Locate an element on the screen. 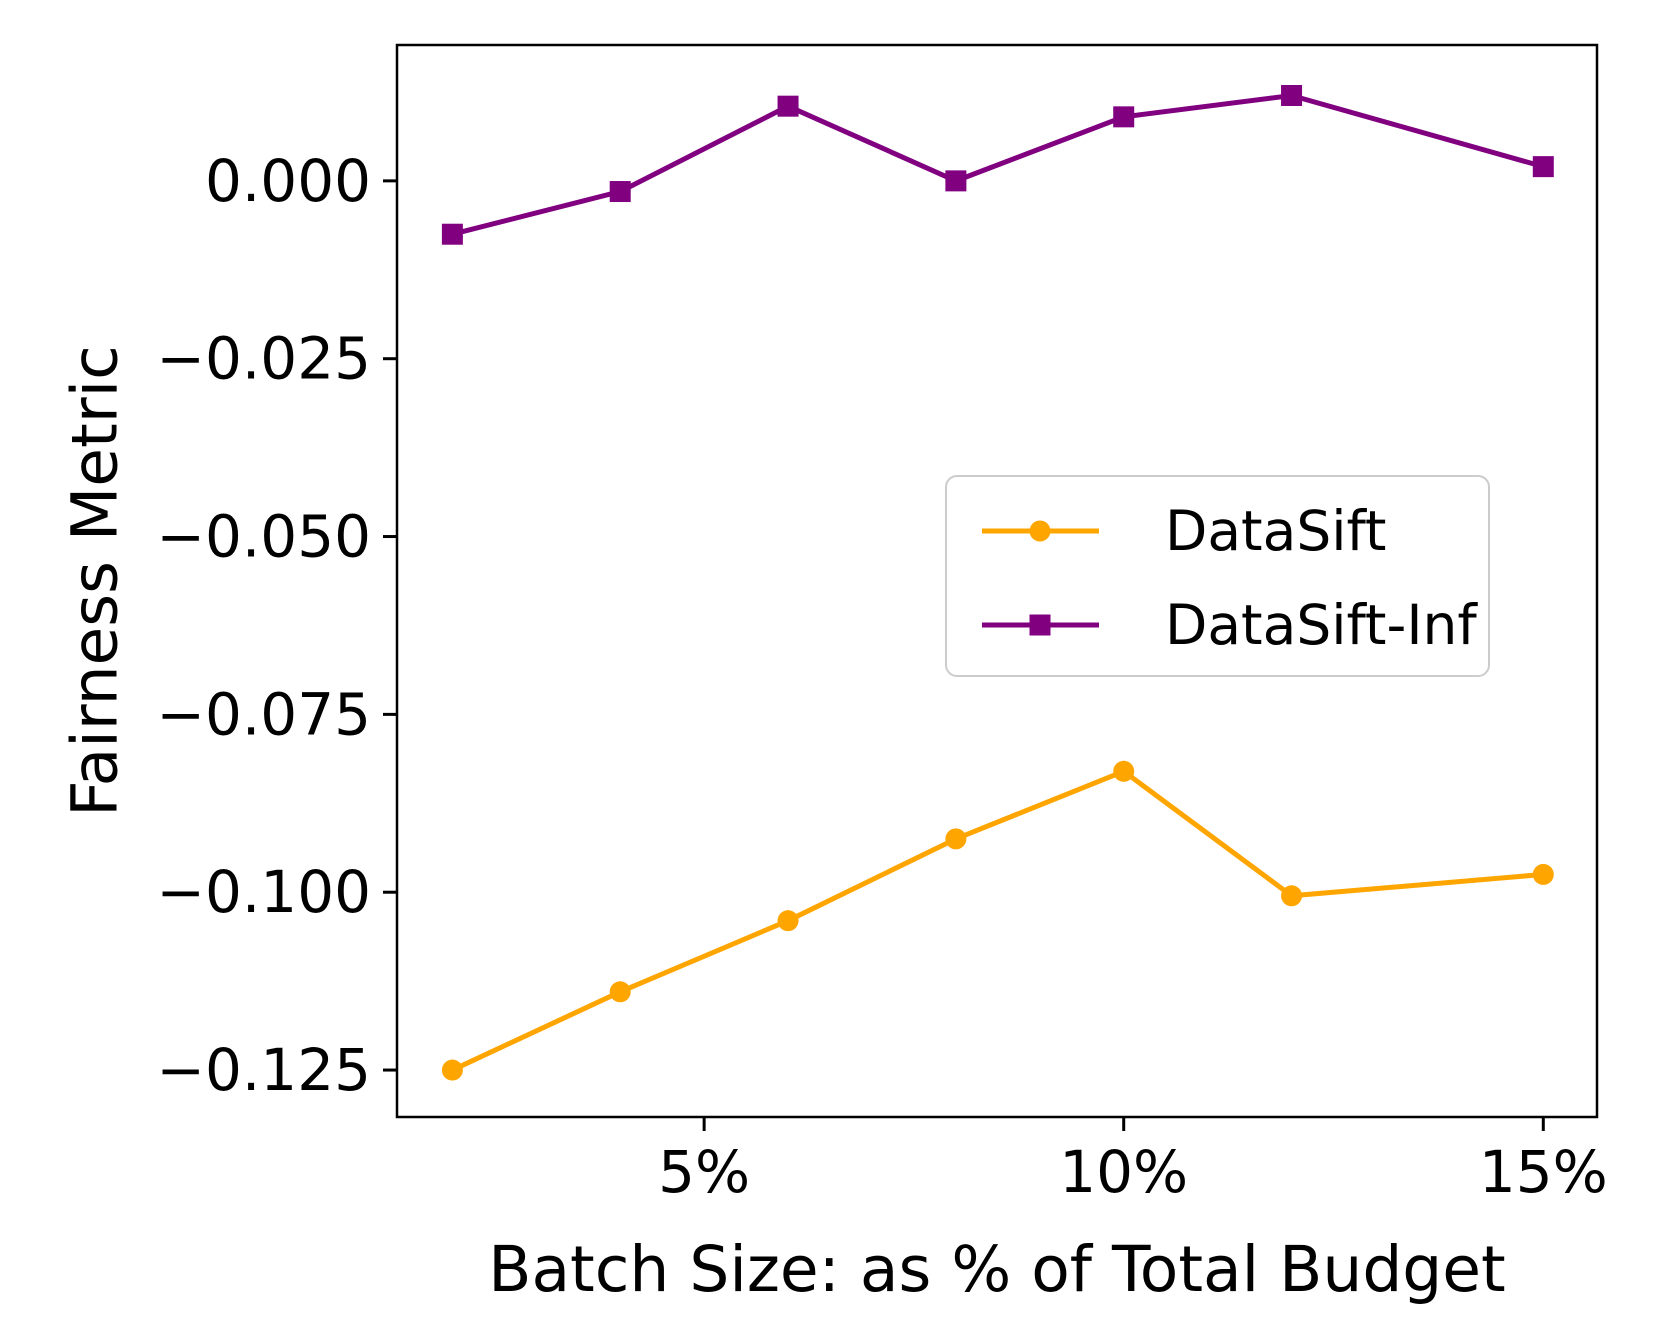  legend-marker-circle-icon is located at coordinates (1040, 531).